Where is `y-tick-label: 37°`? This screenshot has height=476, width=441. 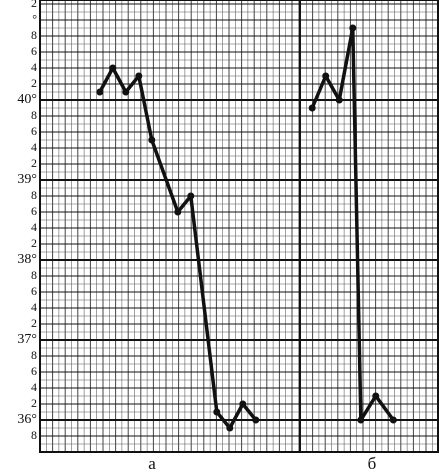 y-tick-label: 37° is located at coordinates (27, 339).